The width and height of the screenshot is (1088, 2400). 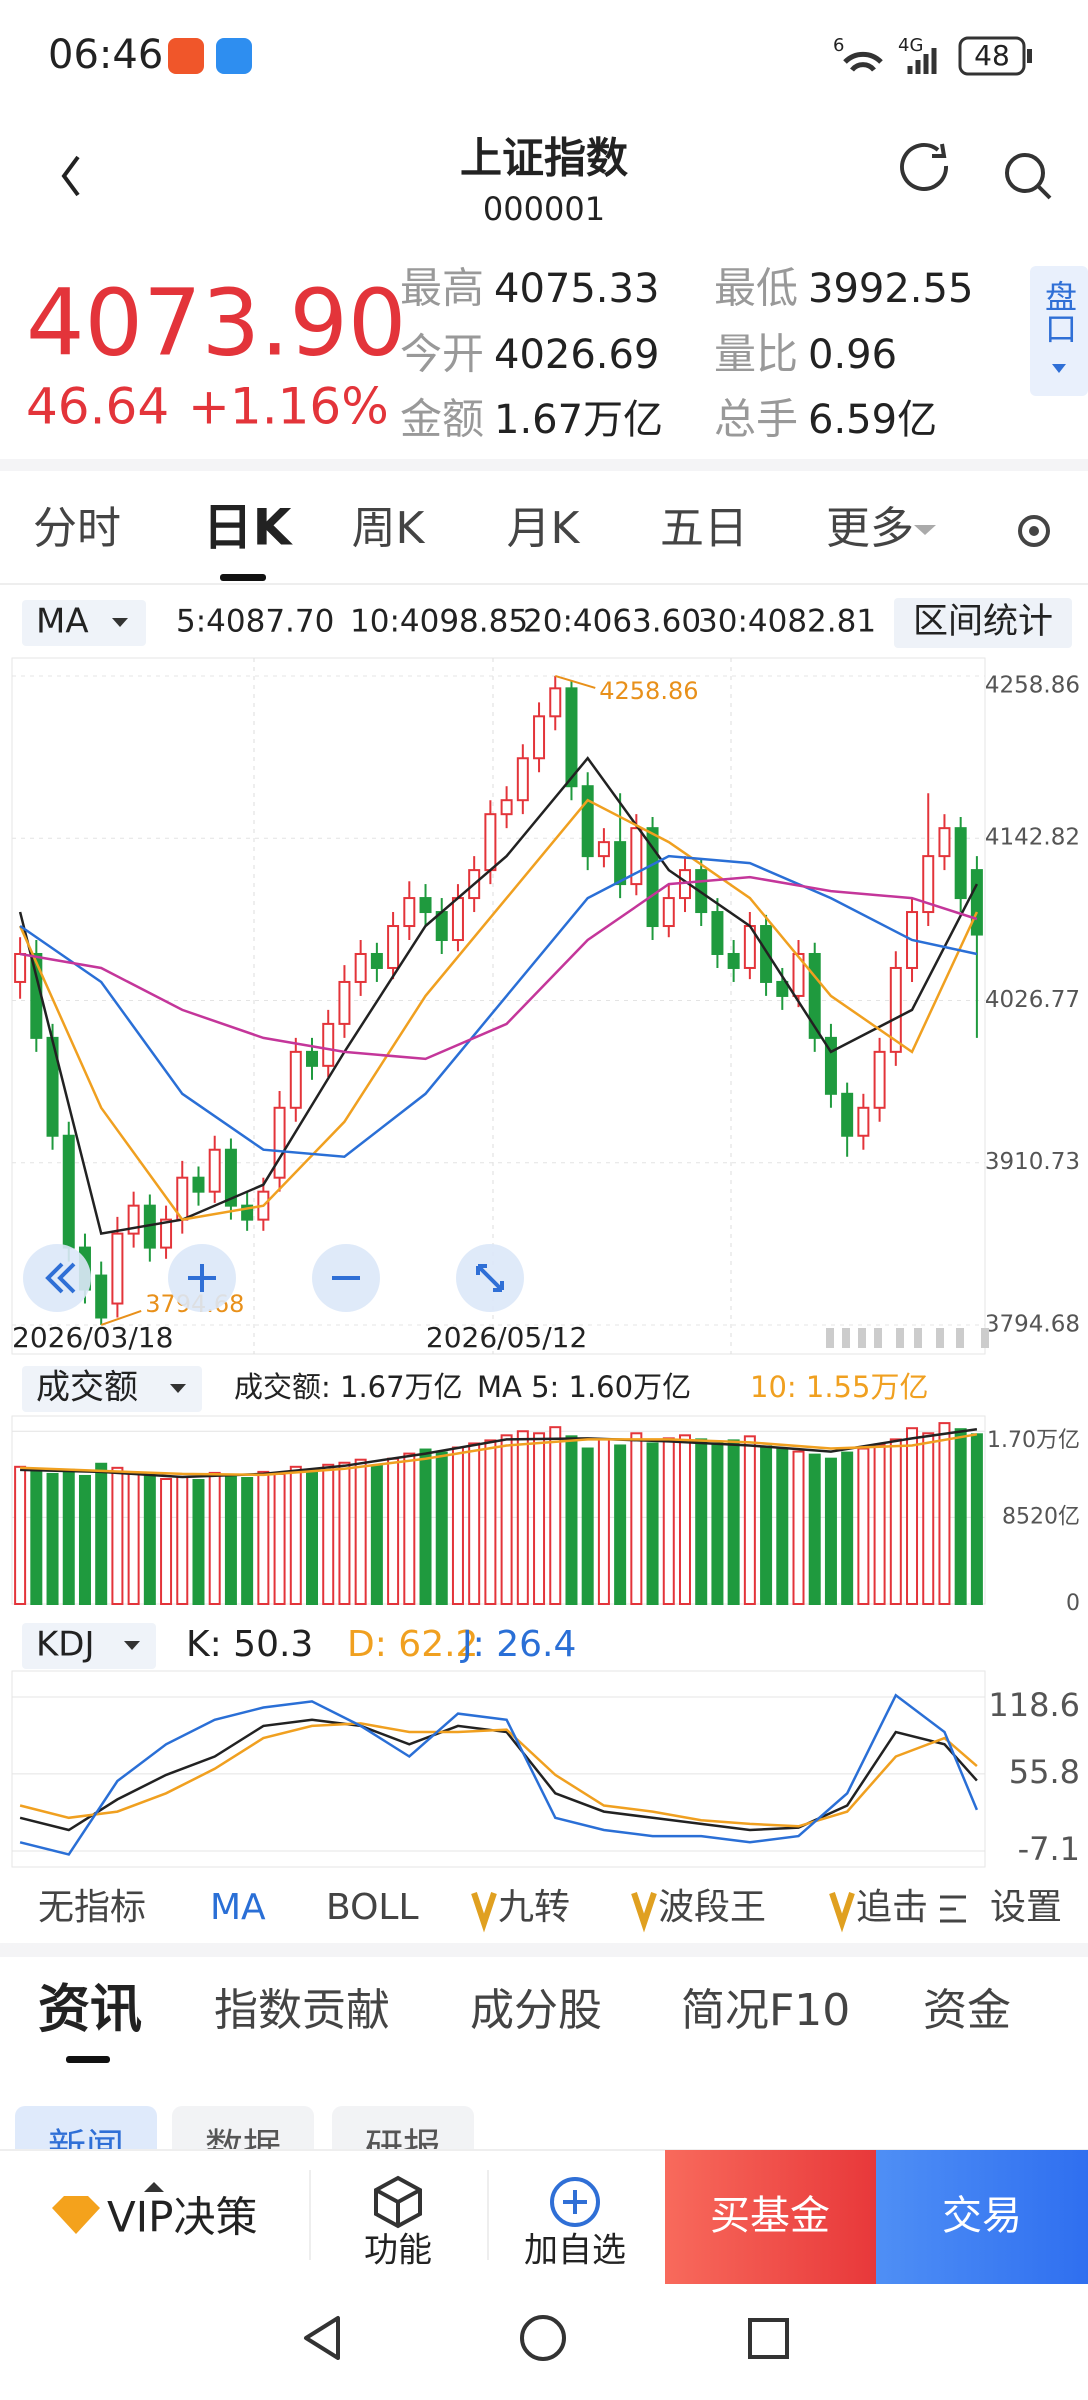 I want to click on settings-dot, so click(x=1034, y=531).